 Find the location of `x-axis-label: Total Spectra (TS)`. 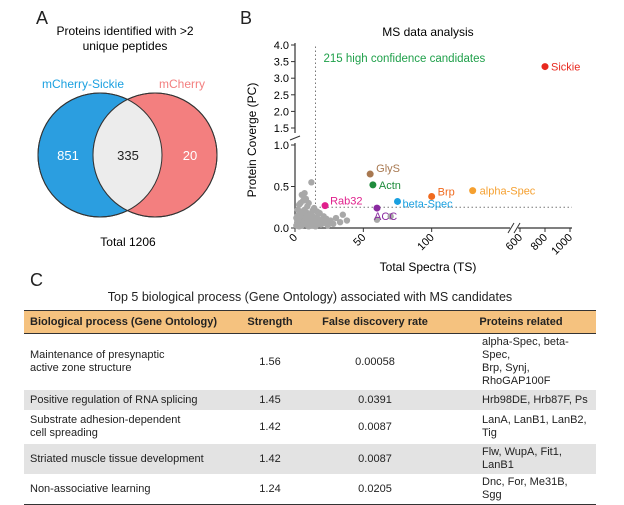

x-axis-label: Total Spectra (TS) is located at coordinates (428, 267).